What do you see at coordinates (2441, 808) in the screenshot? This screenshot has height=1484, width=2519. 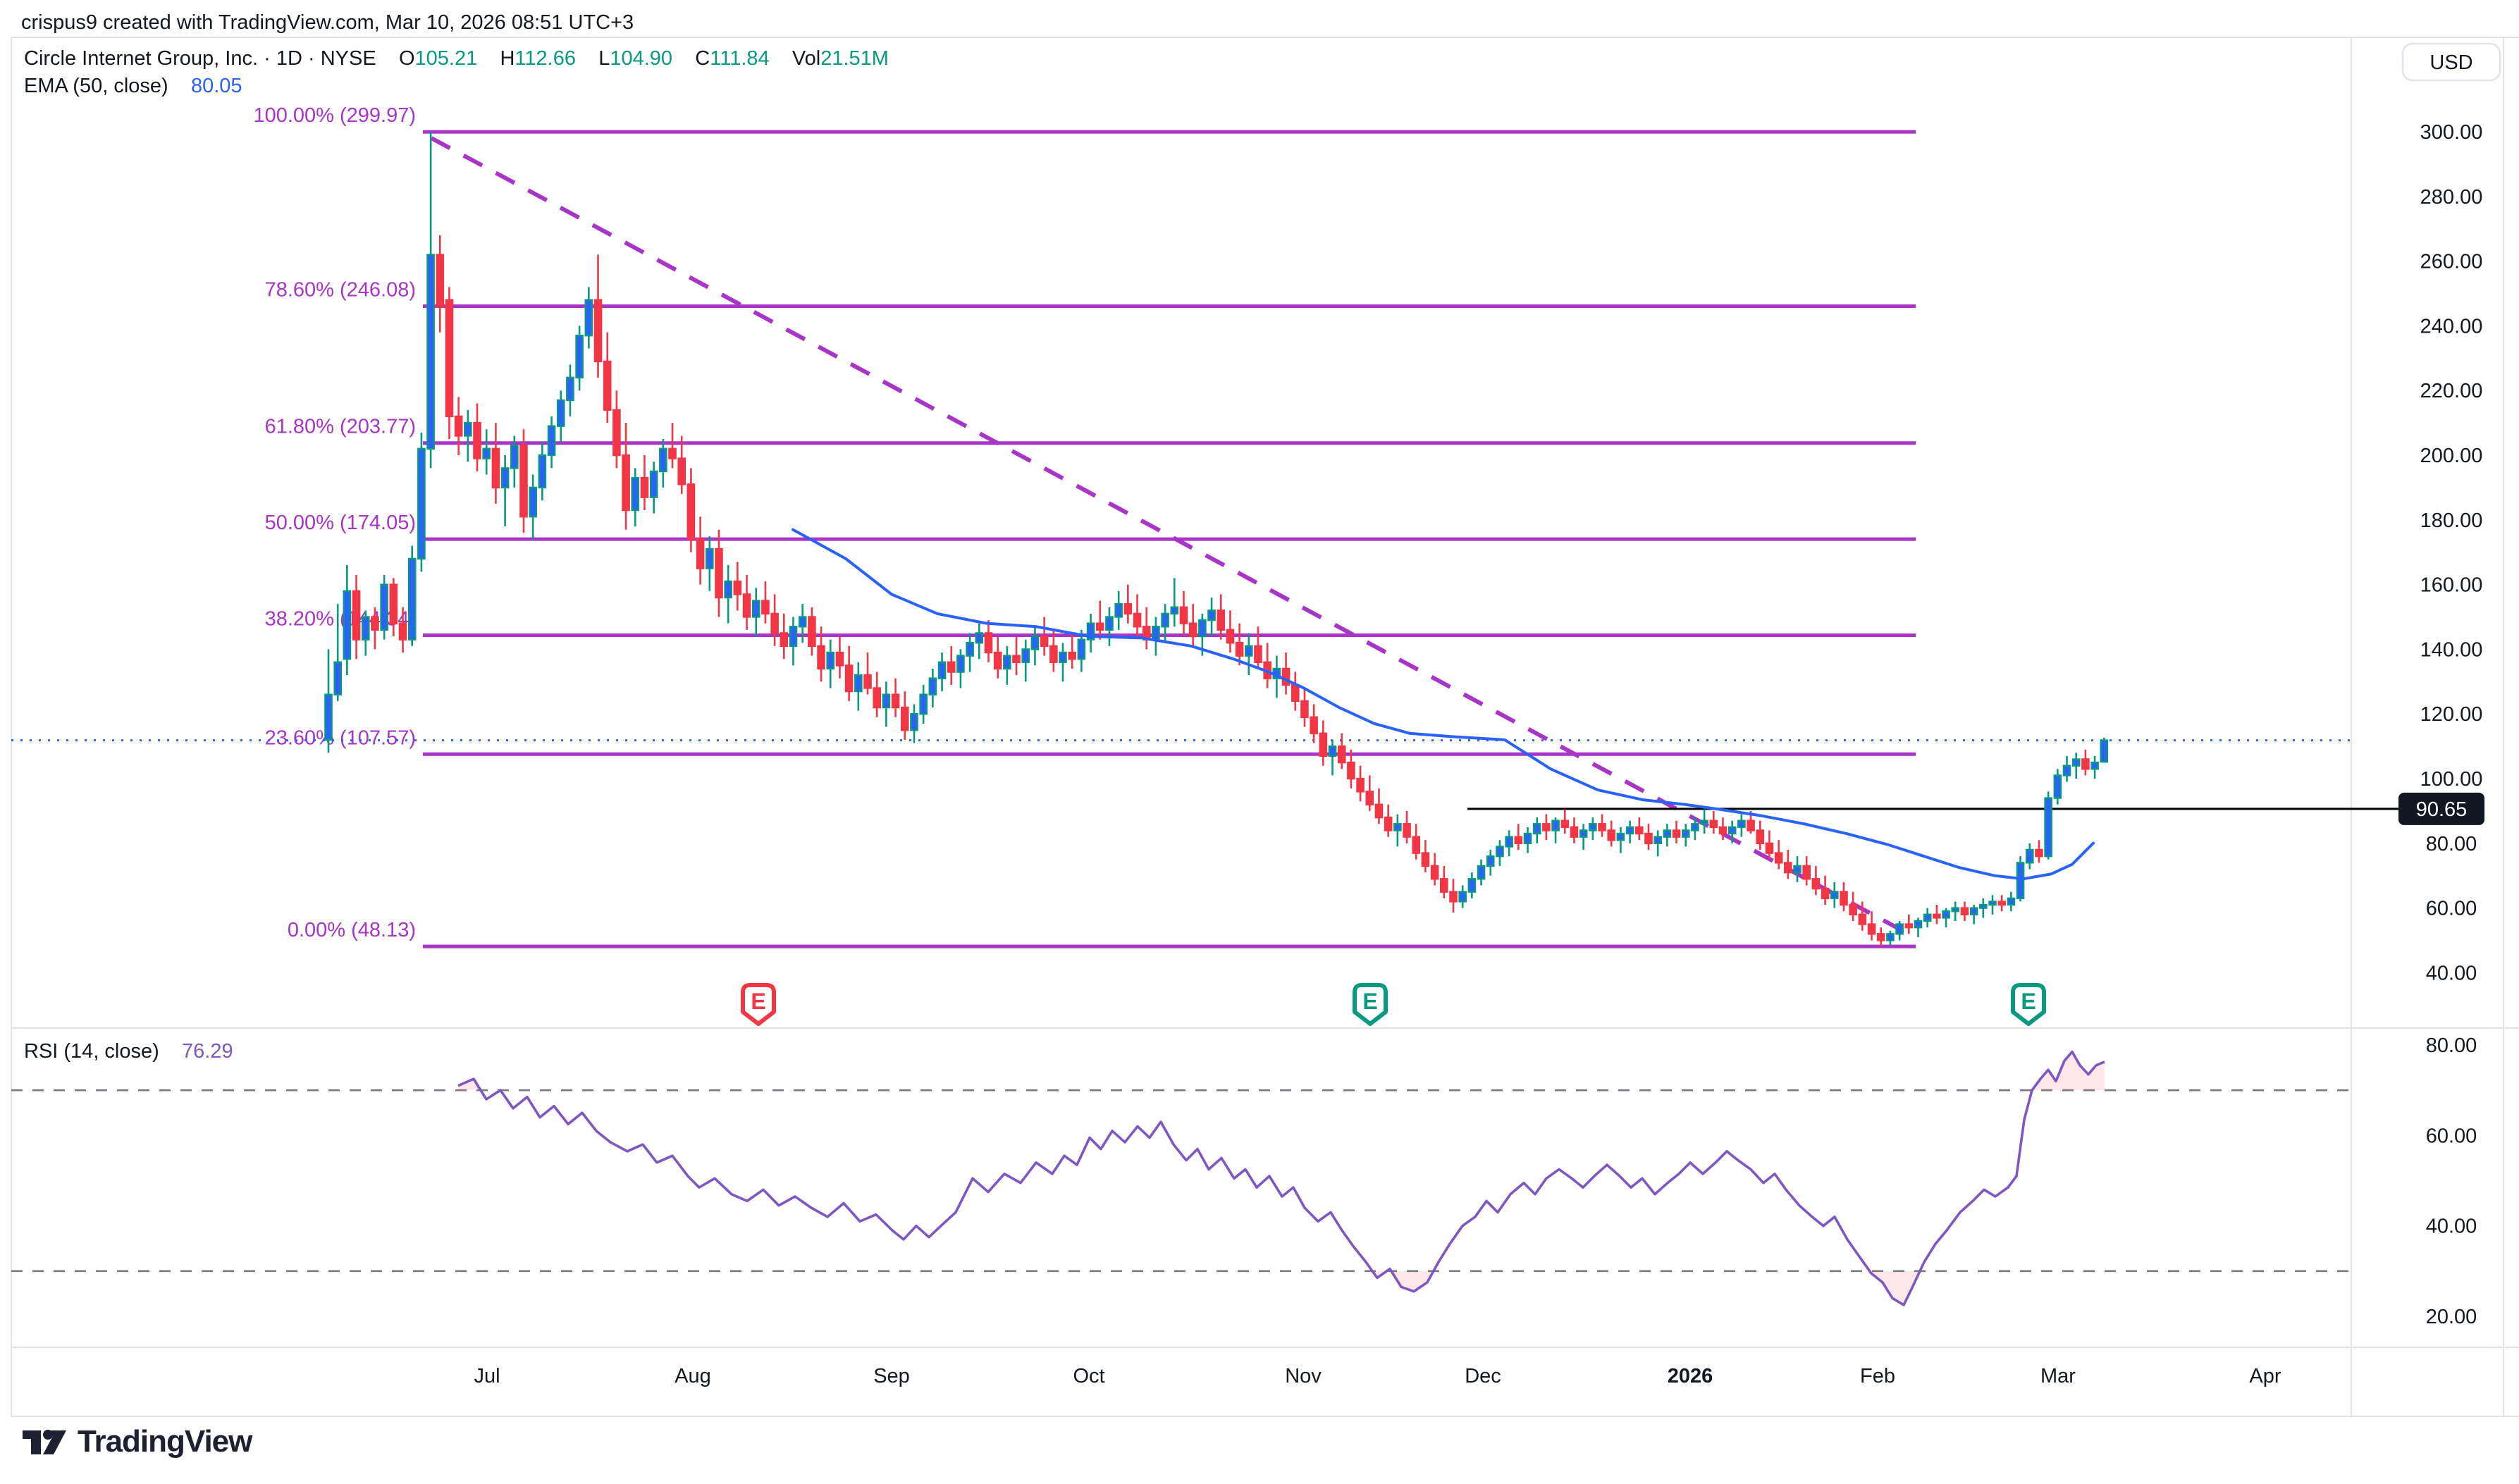 I see `level-price-label-box` at bounding box center [2441, 808].